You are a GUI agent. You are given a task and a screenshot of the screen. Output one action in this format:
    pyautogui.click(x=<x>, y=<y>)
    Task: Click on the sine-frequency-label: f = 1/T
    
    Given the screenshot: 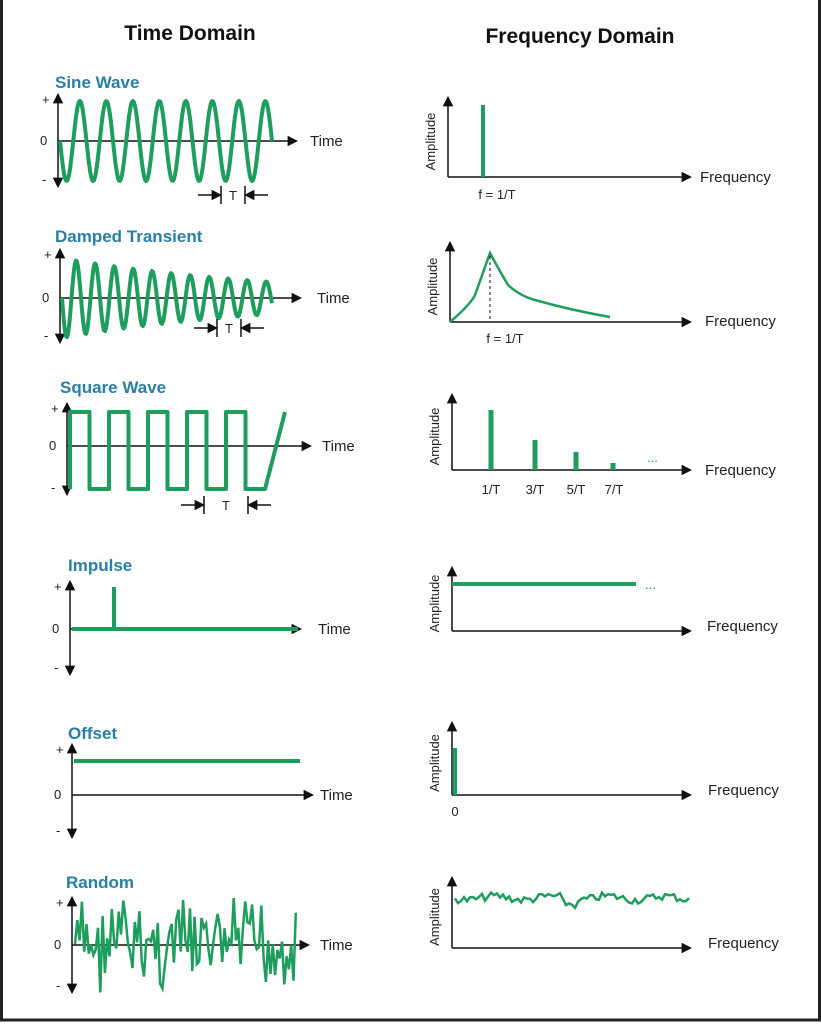 What is the action you would take?
    pyautogui.click(x=496, y=194)
    